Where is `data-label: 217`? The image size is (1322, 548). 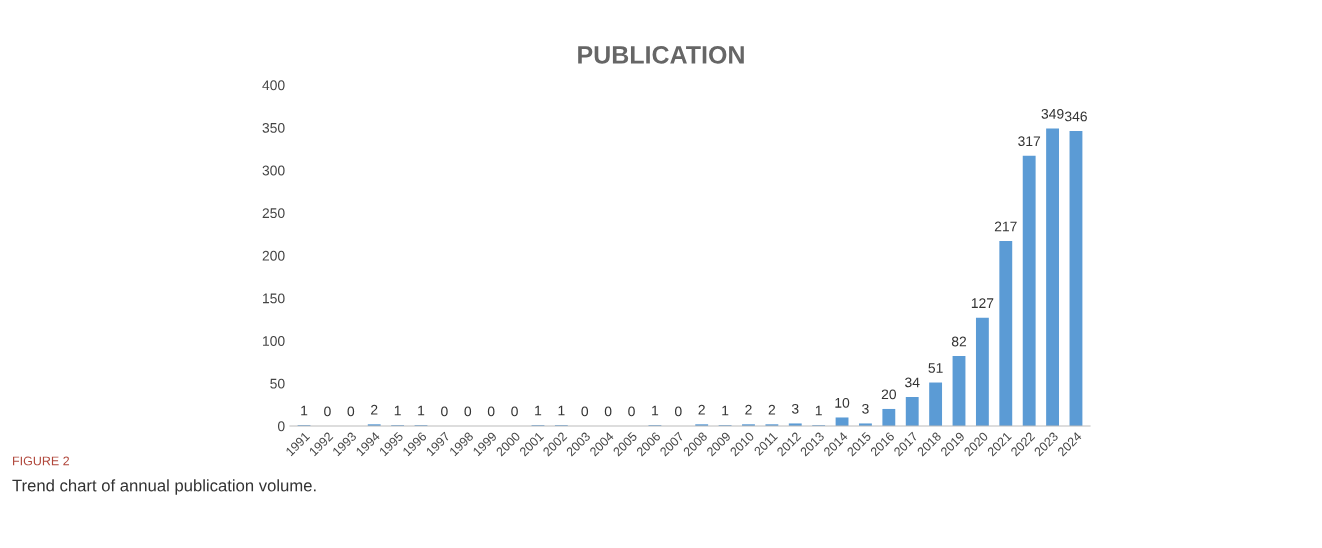
data-label: 217 is located at coordinates (1005, 226).